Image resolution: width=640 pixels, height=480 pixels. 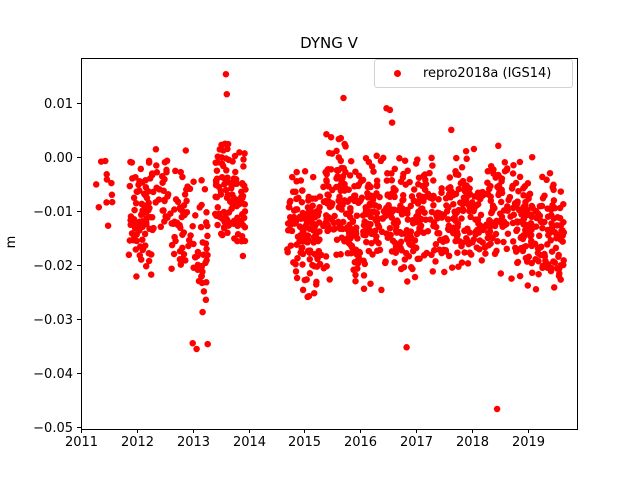 I want to click on y-tick-label: −0.05, so click(x=53, y=428).